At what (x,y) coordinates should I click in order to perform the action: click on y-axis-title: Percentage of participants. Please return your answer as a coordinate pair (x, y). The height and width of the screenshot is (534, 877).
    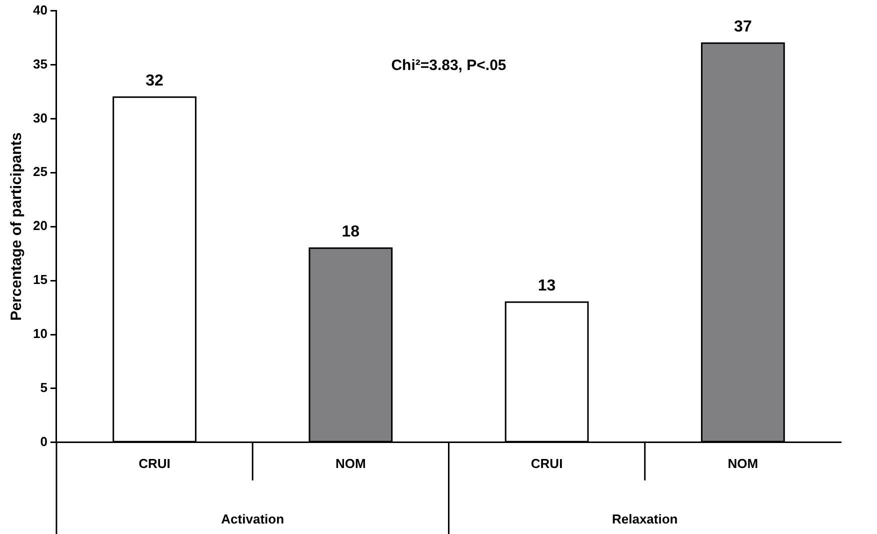
    Looking at the image, I should click on (17, 226).